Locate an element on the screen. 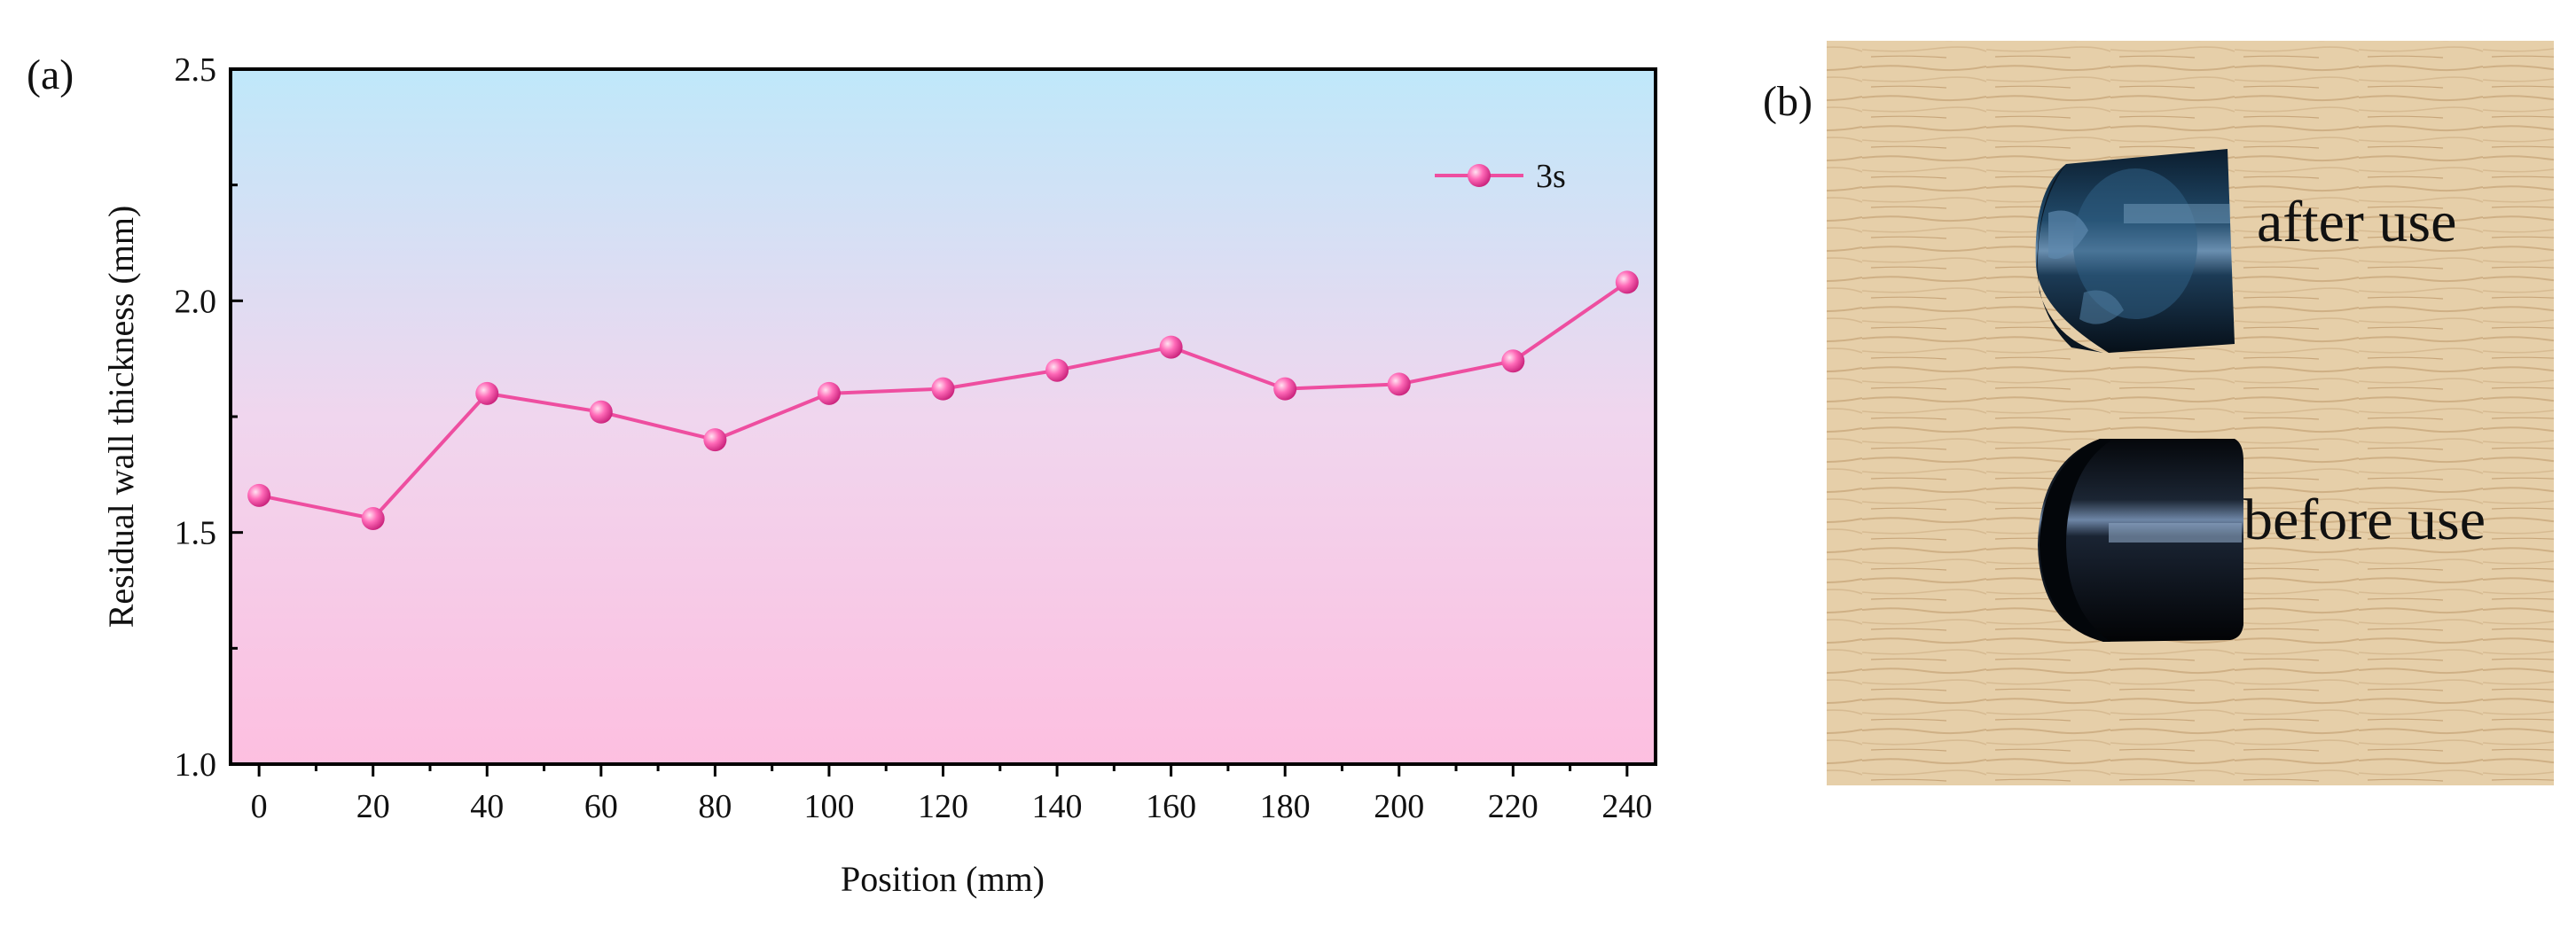  panel-a-label: (a) is located at coordinates (50, 74).